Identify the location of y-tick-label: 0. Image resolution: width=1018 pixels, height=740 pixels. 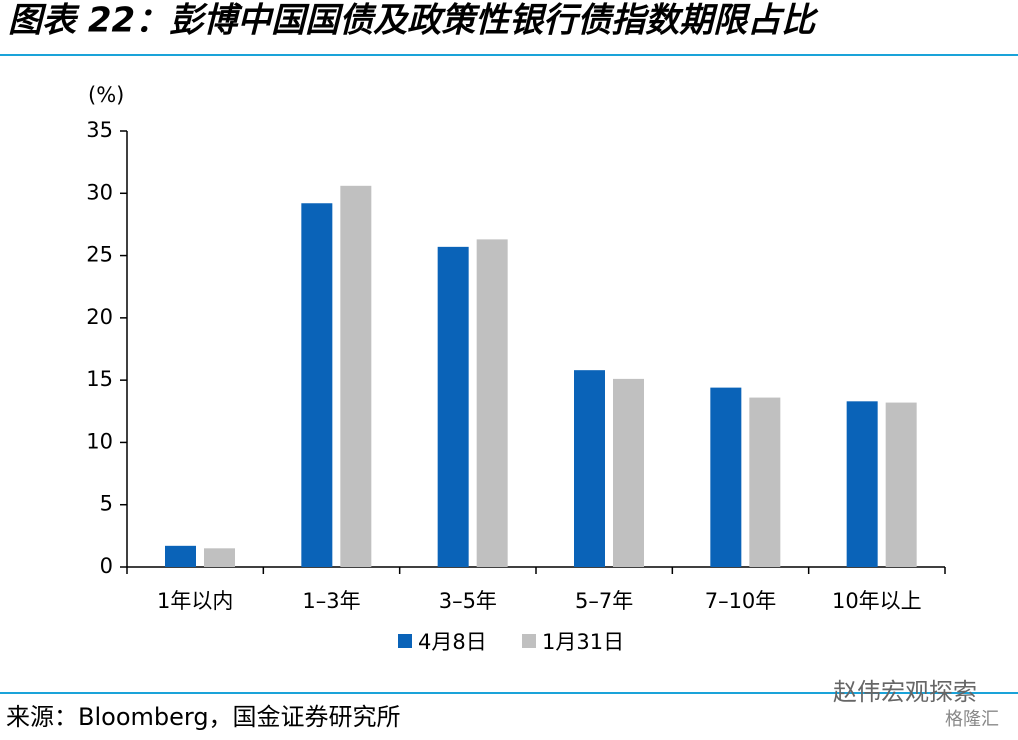
(106, 566).